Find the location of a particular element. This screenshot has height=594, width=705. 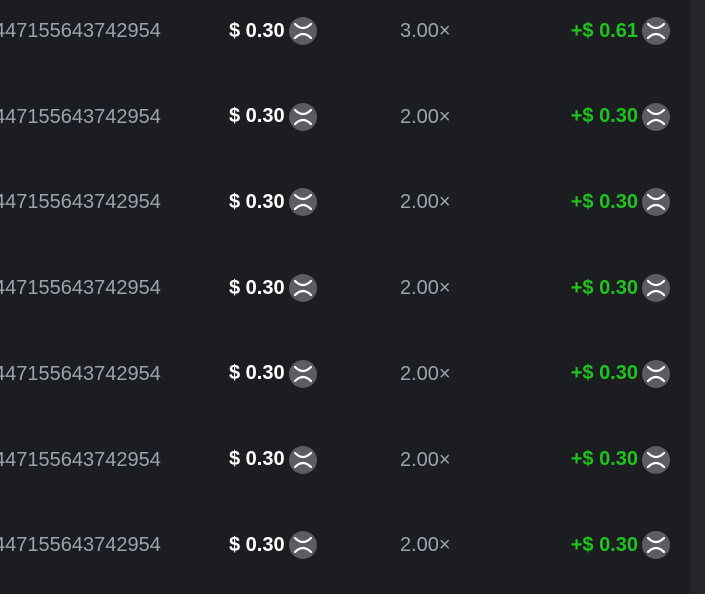

scrollbar is located at coordinates (697, 297).